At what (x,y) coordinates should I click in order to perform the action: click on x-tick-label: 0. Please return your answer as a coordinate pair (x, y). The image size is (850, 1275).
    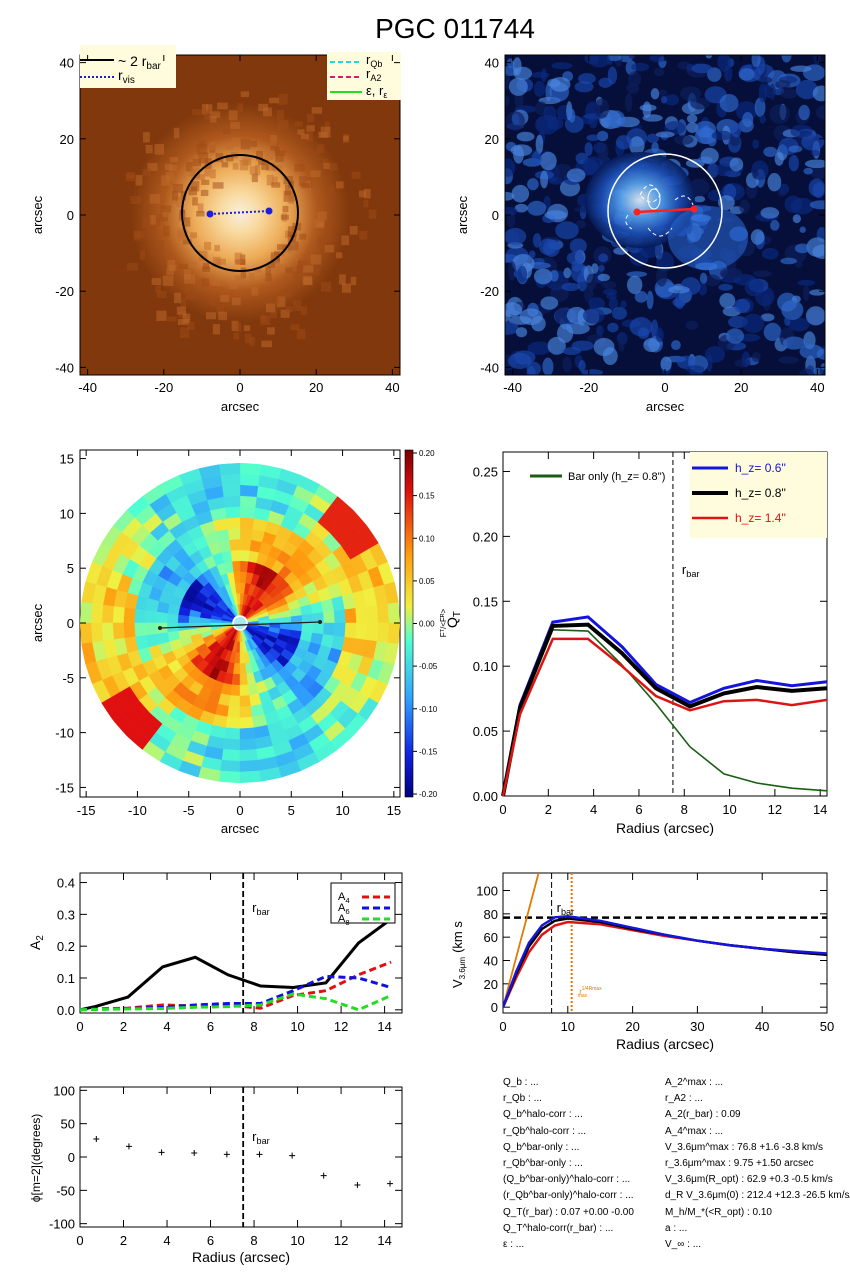
    Looking at the image, I should click on (239, 387).